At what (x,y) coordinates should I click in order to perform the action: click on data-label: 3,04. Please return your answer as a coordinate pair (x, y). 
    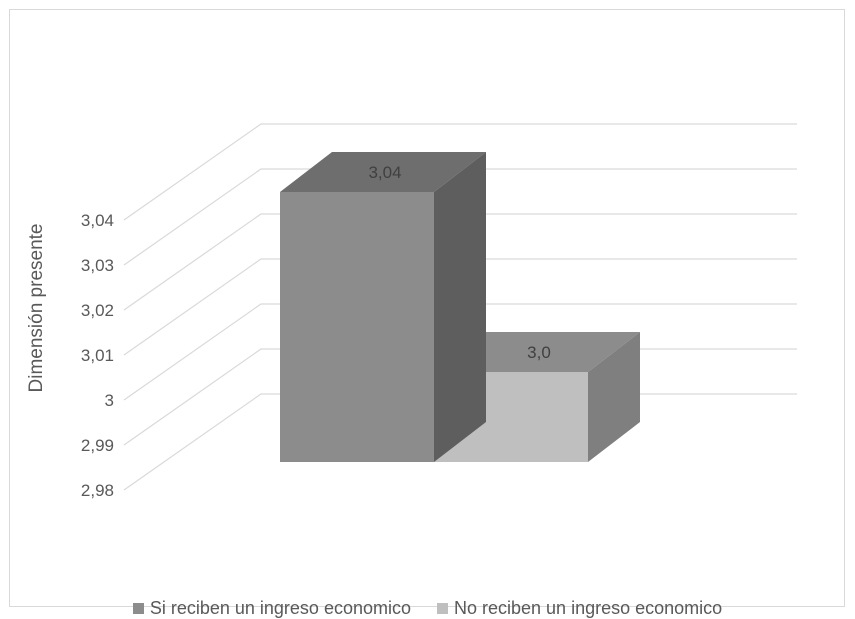
    Looking at the image, I should click on (384, 172).